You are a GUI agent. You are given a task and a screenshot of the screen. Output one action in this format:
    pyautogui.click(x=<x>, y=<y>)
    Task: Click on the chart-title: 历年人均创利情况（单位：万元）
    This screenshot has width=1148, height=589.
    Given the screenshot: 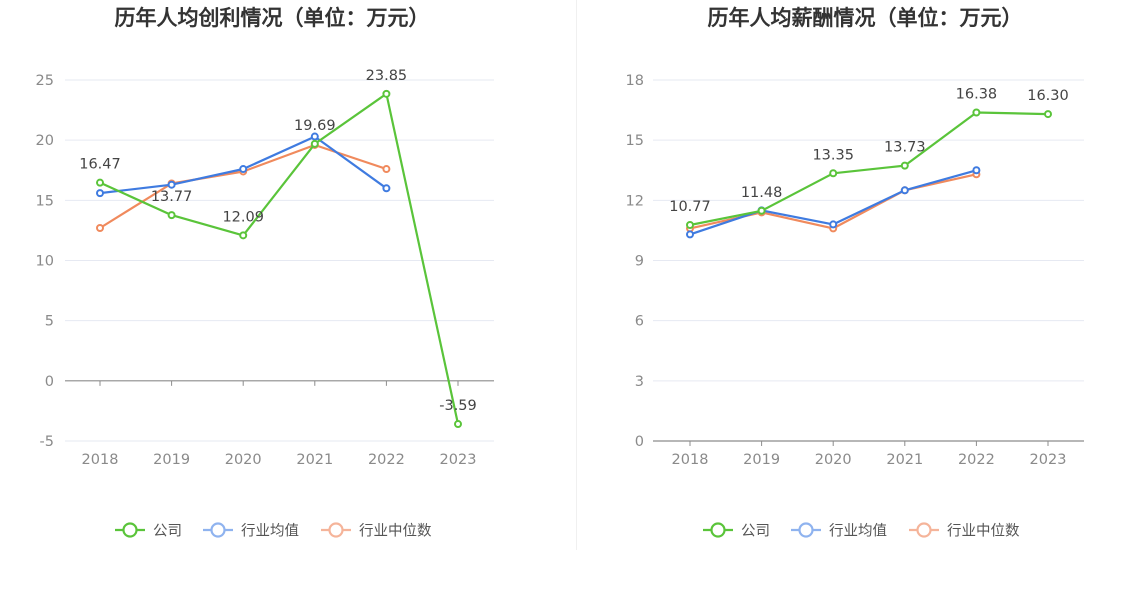 What is the action you would take?
    pyautogui.click(x=272, y=18)
    